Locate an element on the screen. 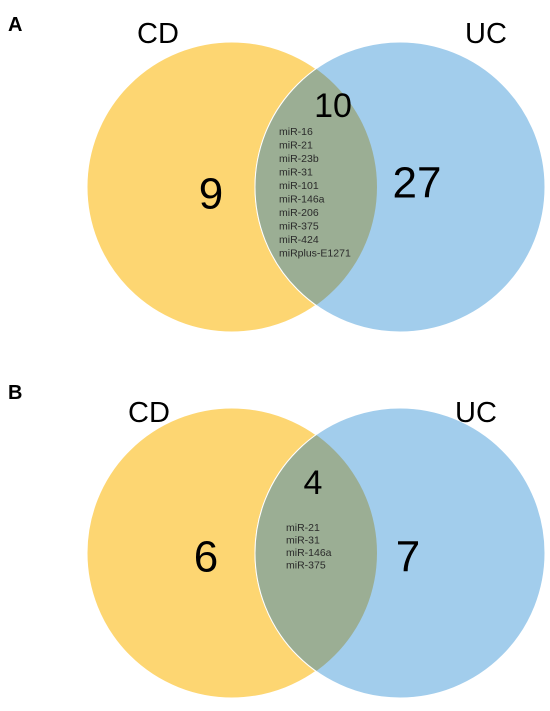  uc-only-count-a: 27 is located at coordinates (417, 183).